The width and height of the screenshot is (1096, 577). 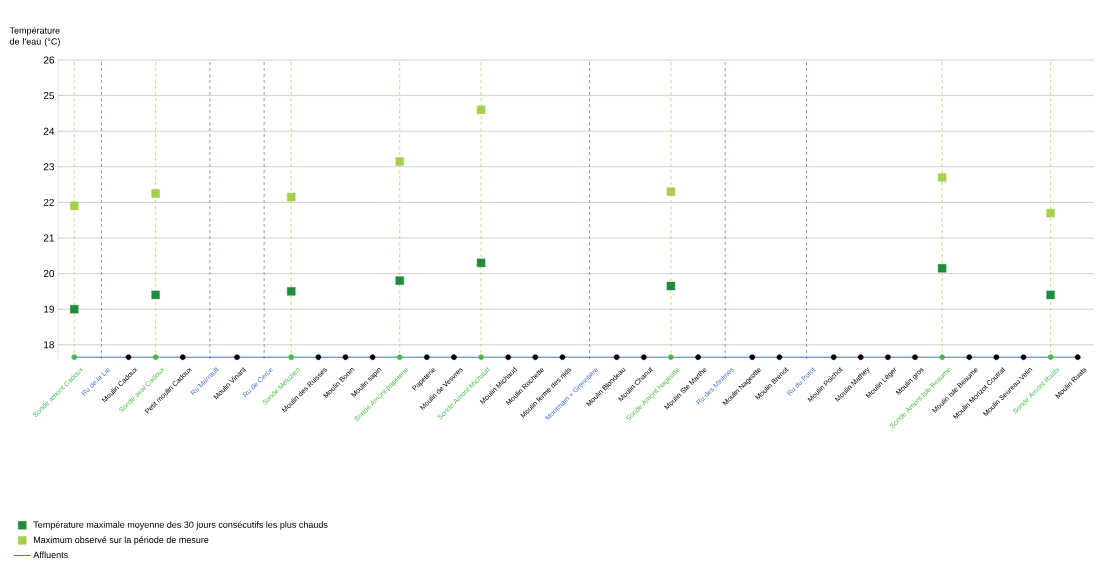 What do you see at coordinates (180, 525) in the screenshot?
I see `legend-label: Température maximale moyenne des 30 jours consécutifs les plus chauds` at bounding box center [180, 525].